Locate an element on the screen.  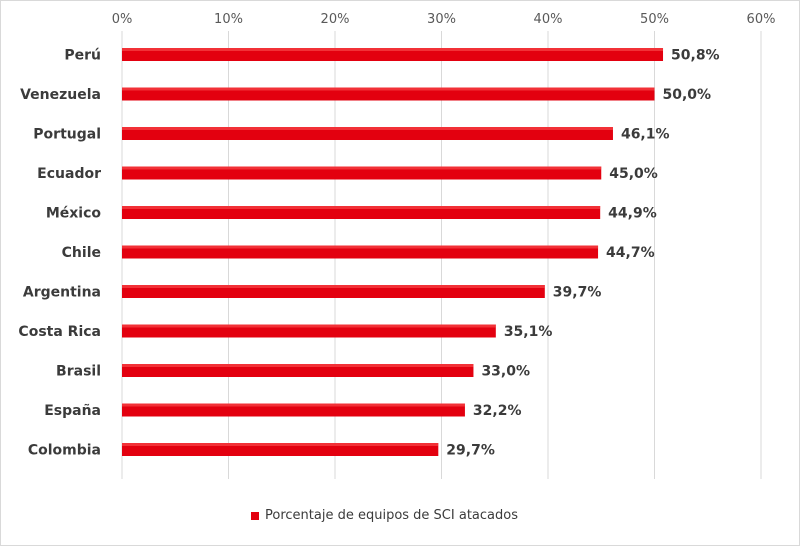
x-tick-label: 0% is located at coordinates (122, 19).